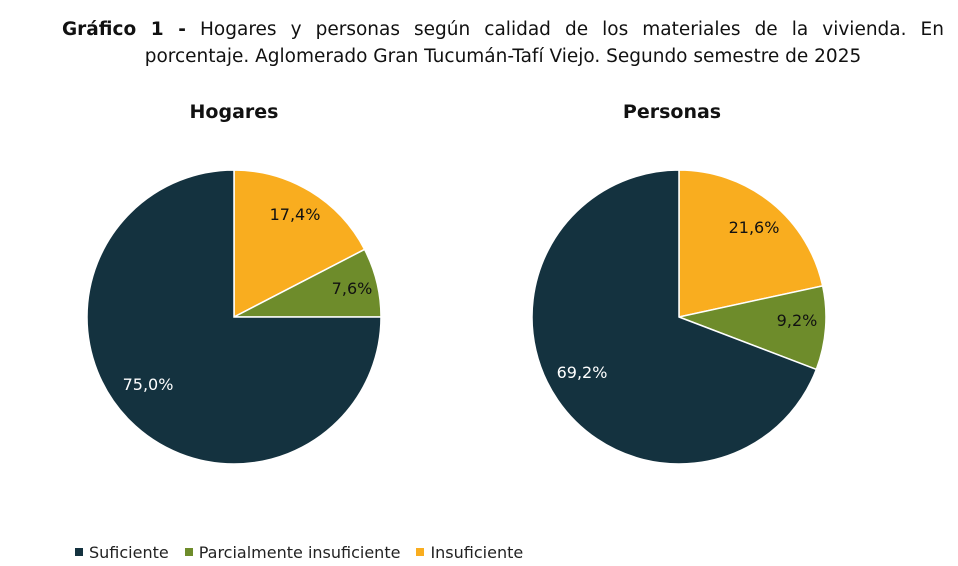 The width and height of the screenshot is (958, 566). Describe the element at coordinates (299, 552) in the screenshot. I see `legend-label-parcialmente-insuficiente: Parcialmente insuficiente` at that location.